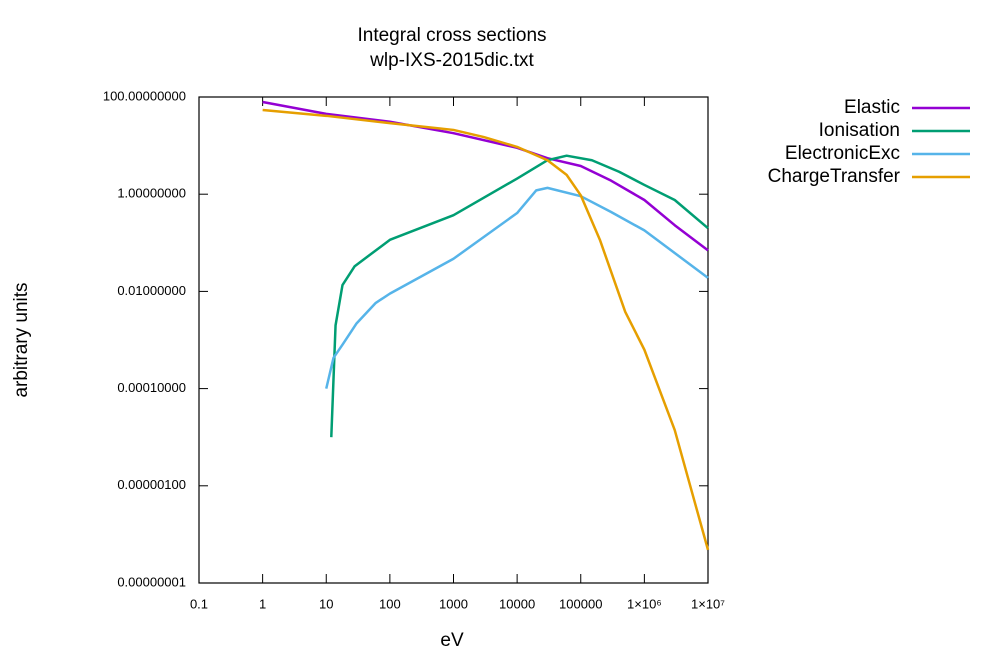 Image resolution: width=993 pixels, height=657 pixels. Describe the element at coordinates (151, 193) in the screenshot. I see `y-tick-label: 1.00000000` at that location.